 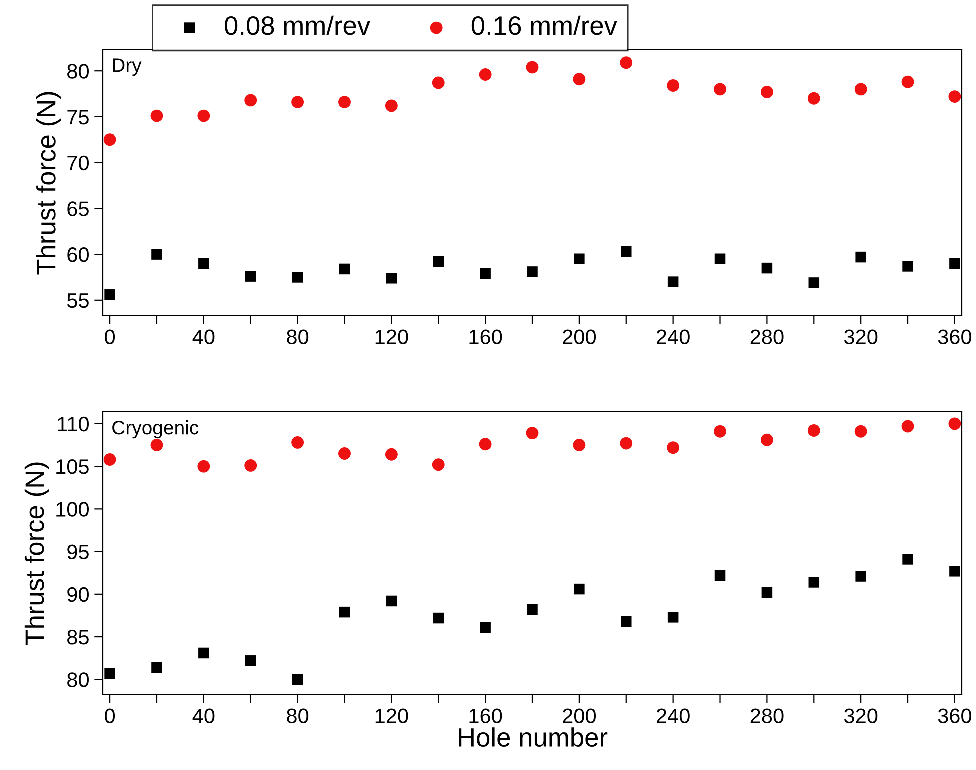 What do you see at coordinates (72, 467) in the screenshot?
I see `y-tick-label: 105` at bounding box center [72, 467].